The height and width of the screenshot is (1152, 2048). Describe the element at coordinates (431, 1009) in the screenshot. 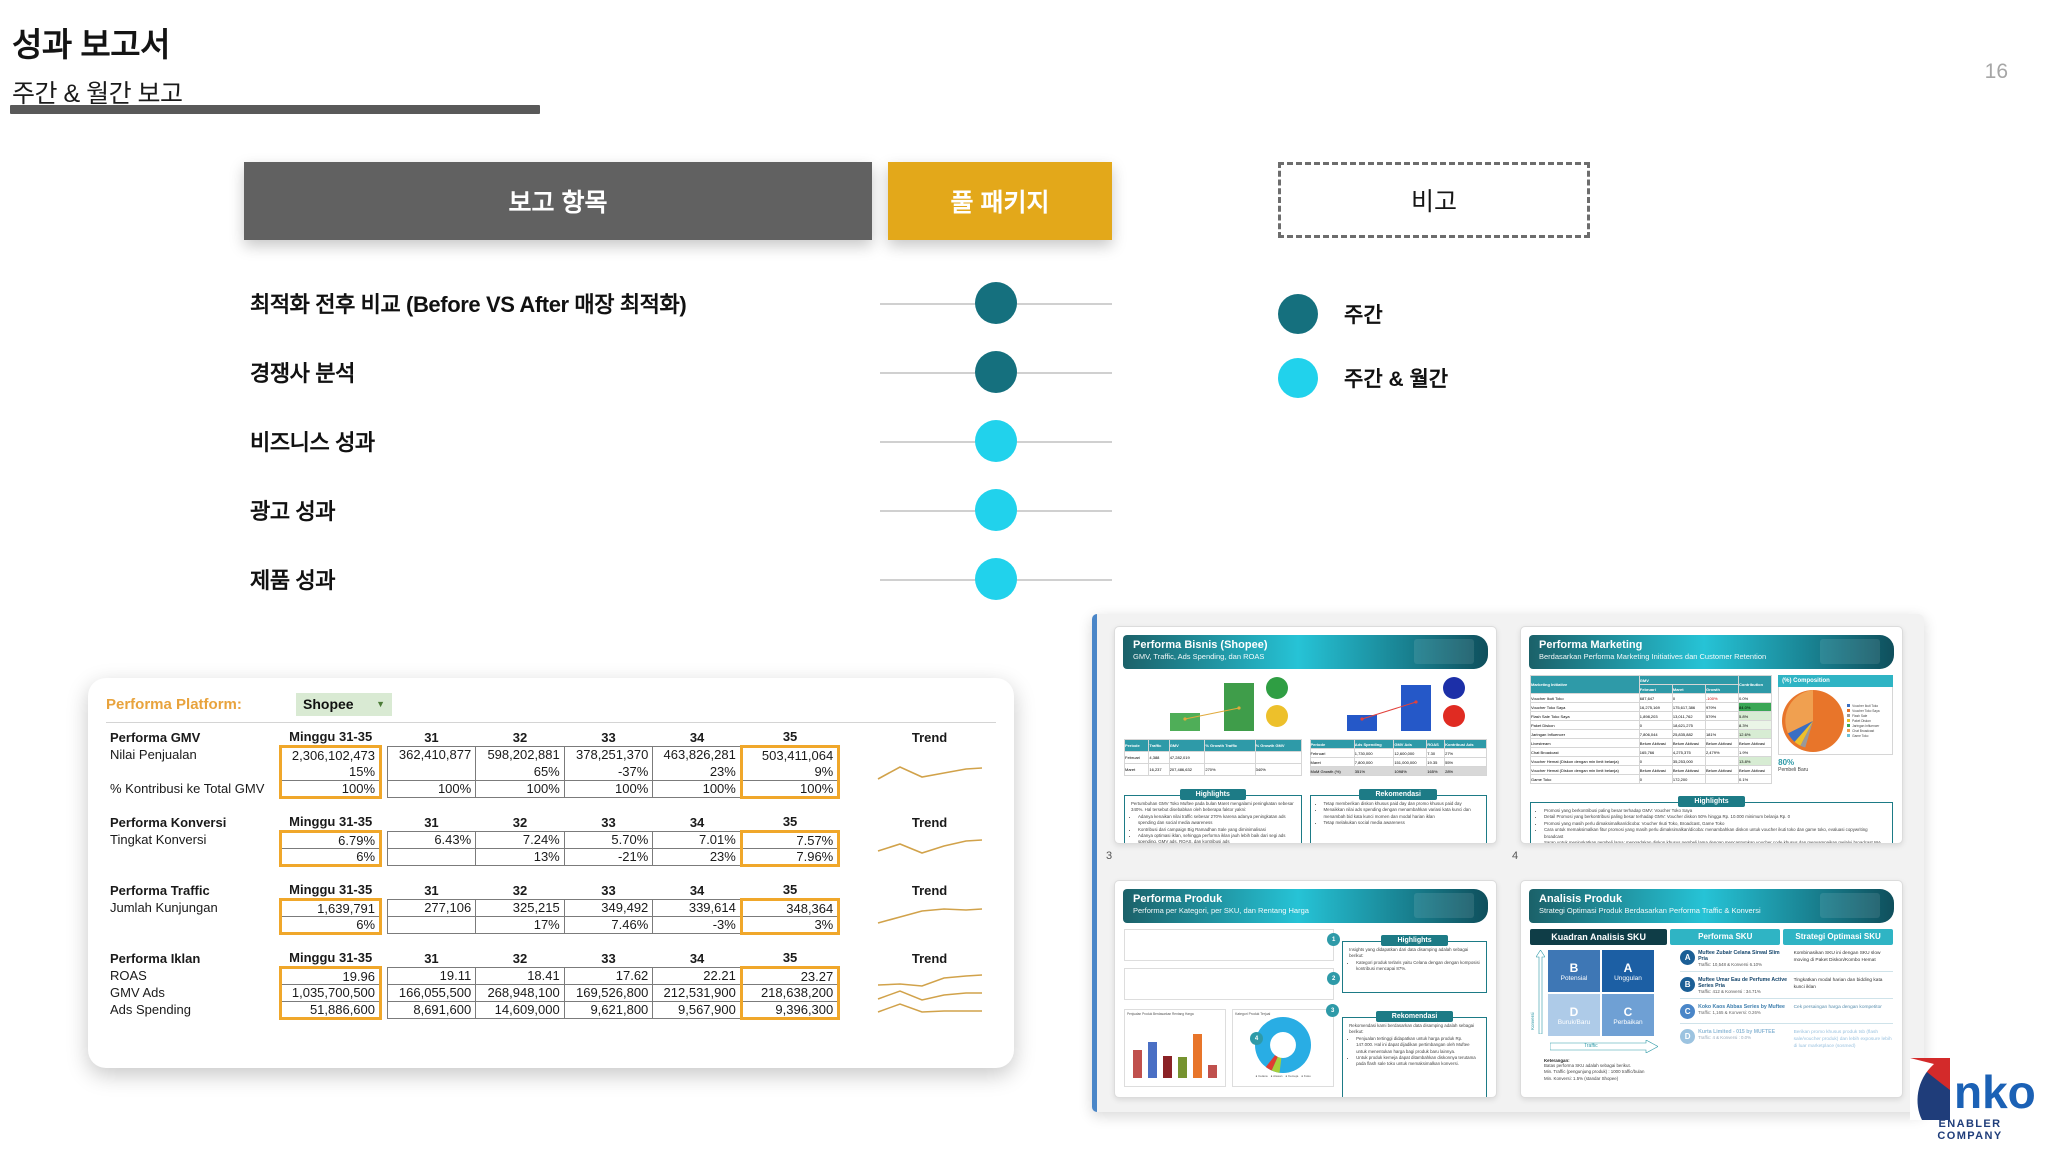

I see `week-cell: 8,691,600` at that location.